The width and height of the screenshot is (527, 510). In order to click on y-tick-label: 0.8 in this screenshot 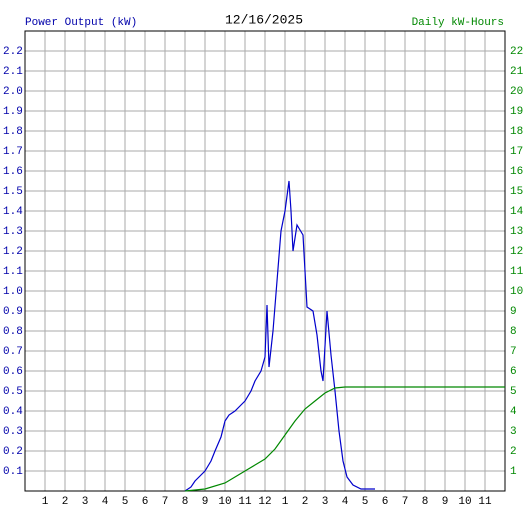, I will do `click(13, 332)`.